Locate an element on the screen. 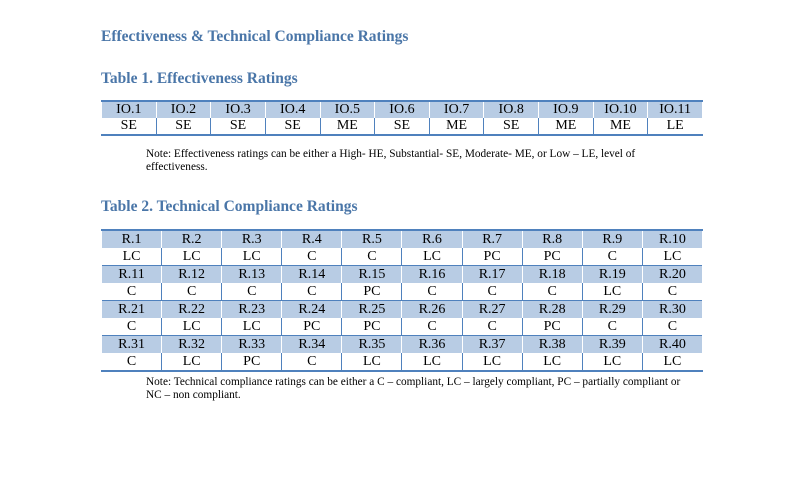 This screenshot has height=479, width=800. outcome-header-cell: IO.4 is located at coordinates (292, 109).